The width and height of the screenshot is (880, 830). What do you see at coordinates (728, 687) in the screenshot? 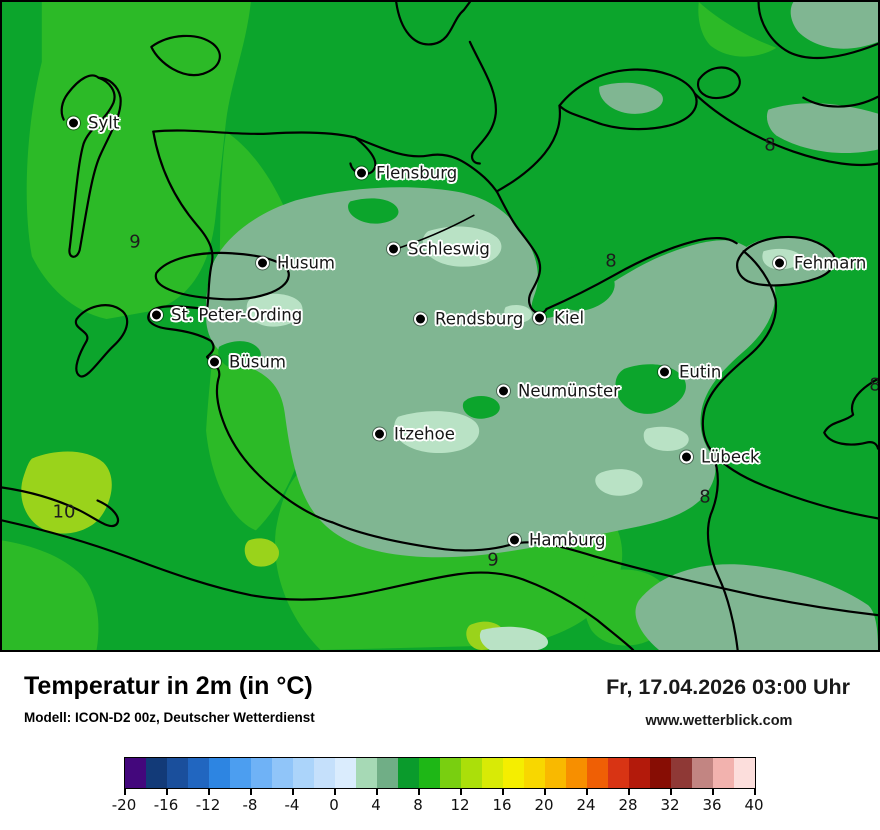
I see `forecast-datetime: Fr, 17.04.2026 03:00 Uhr` at bounding box center [728, 687].